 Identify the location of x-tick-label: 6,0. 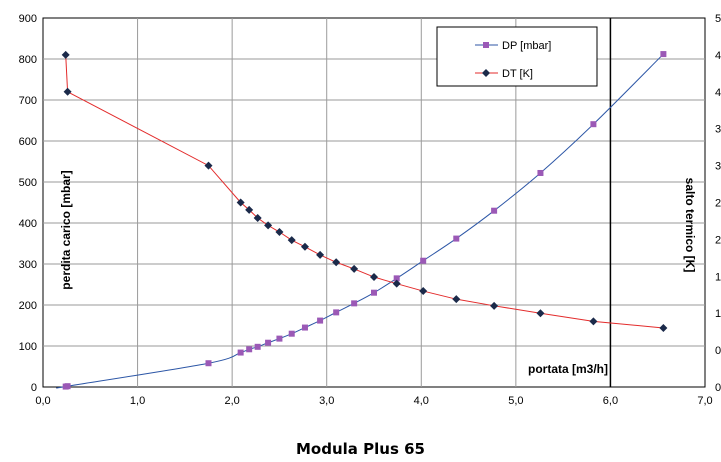
(610, 401).